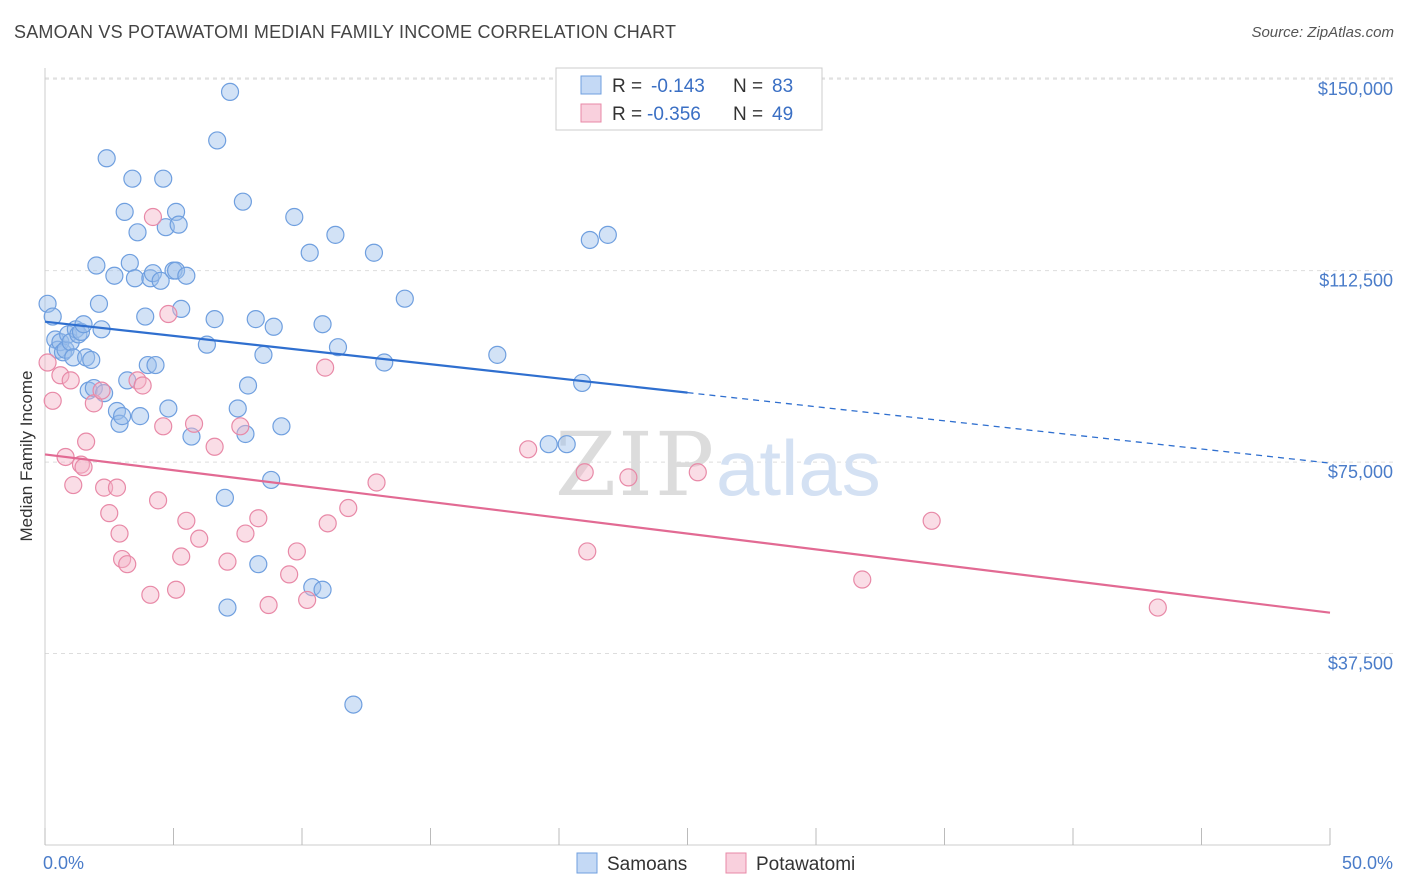 The height and width of the screenshot is (892, 1406). Describe the element at coordinates (1367, 863) in the screenshot. I see `x-tick-label-max: 50.0%` at that location.